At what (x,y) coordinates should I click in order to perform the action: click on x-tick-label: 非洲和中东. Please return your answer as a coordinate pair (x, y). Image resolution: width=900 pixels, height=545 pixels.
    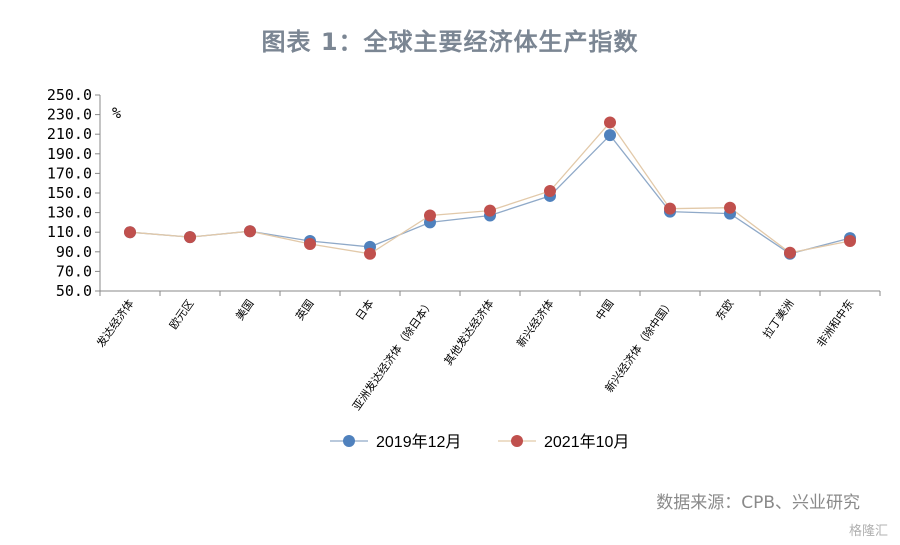
    Looking at the image, I should click on (835, 323).